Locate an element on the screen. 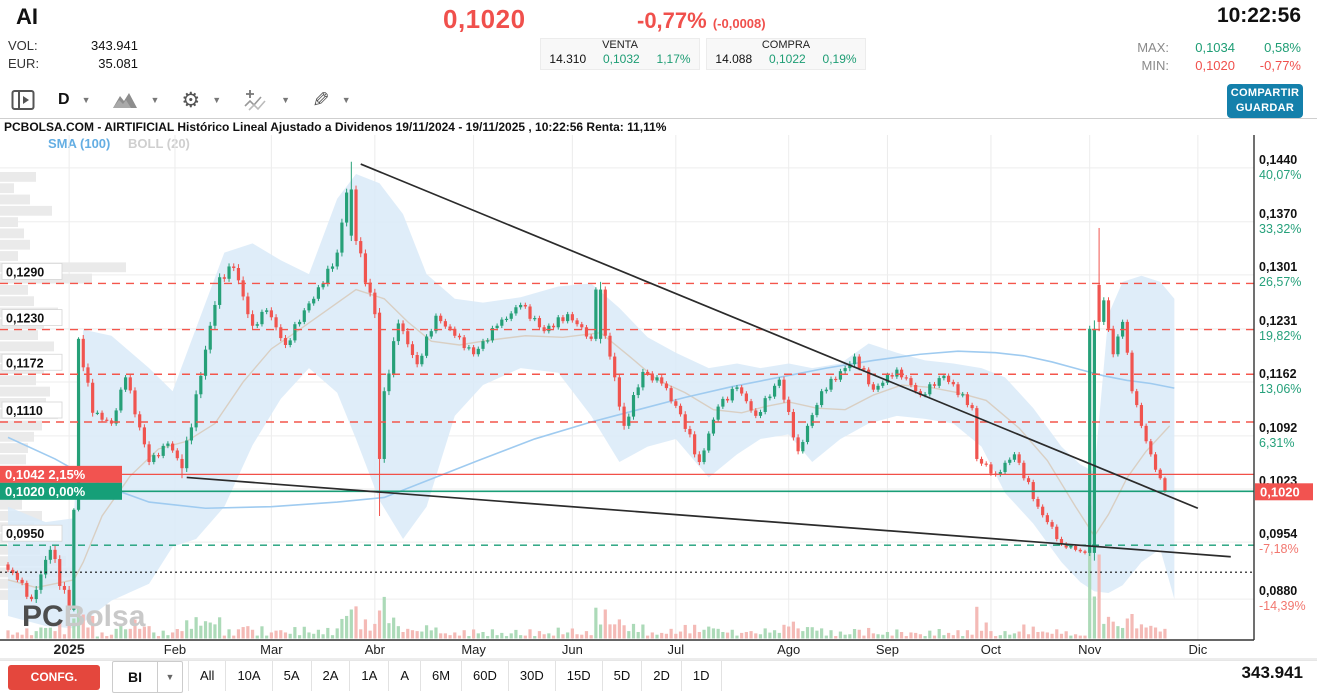  bid-pct: 0,19% is located at coordinates (839, 59).